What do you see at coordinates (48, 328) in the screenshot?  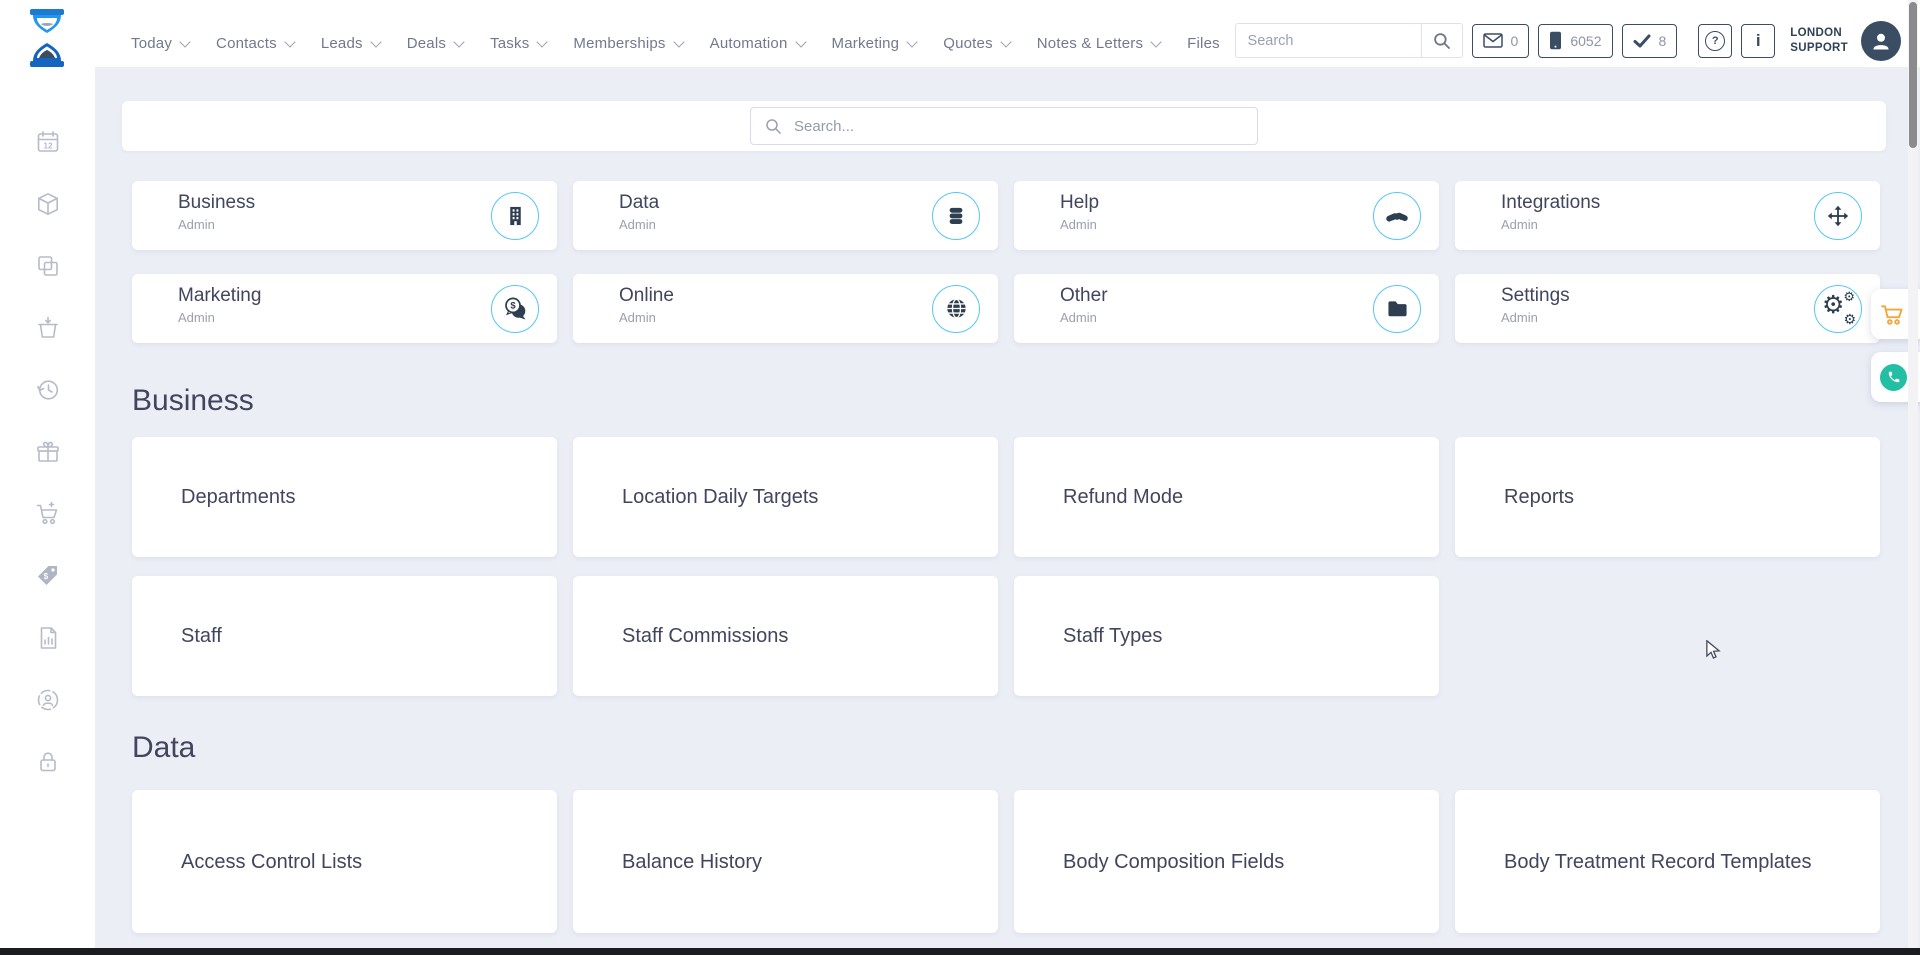 I see `order-intake-icon` at bounding box center [48, 328].